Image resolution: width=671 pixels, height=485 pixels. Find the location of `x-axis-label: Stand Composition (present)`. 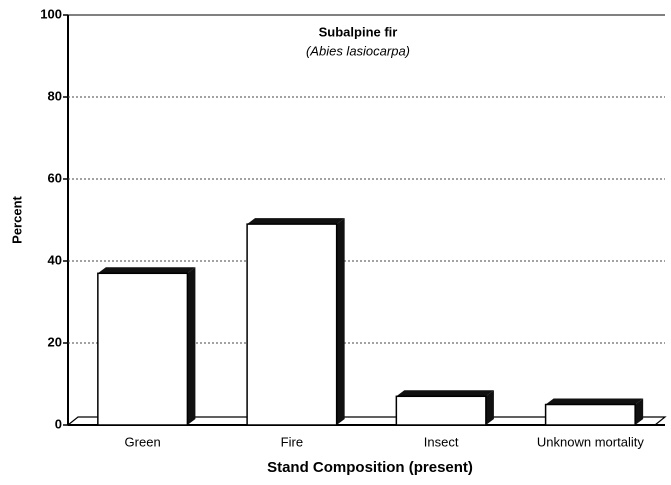

x-axis-label: Stand Composition (present) is located at coordinates (370, 467).